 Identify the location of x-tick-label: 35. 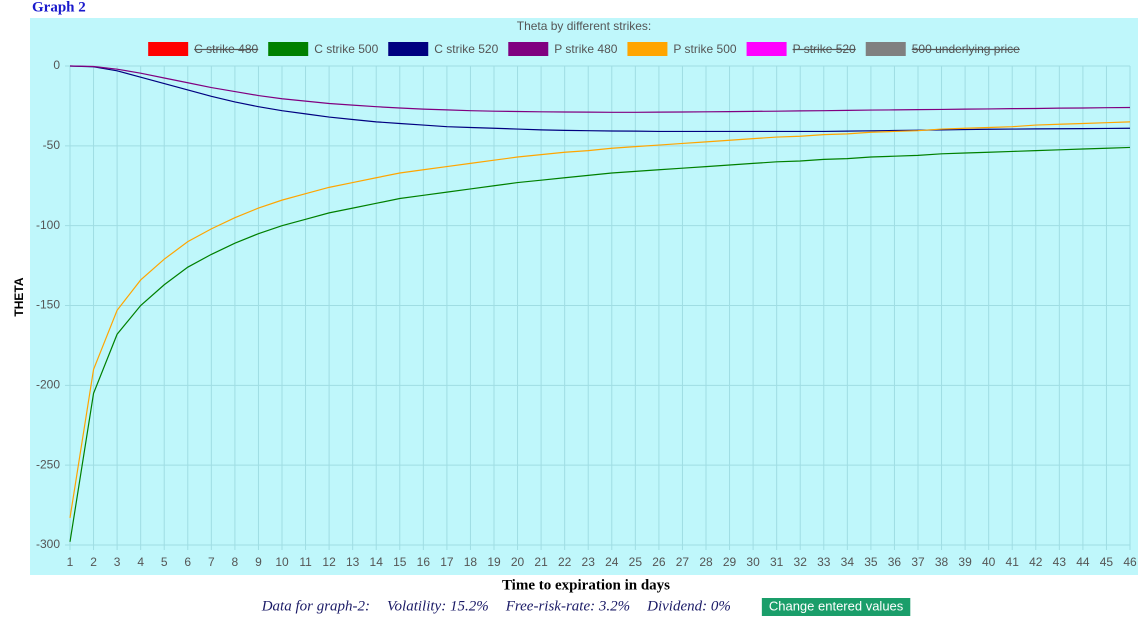
(871, 562).